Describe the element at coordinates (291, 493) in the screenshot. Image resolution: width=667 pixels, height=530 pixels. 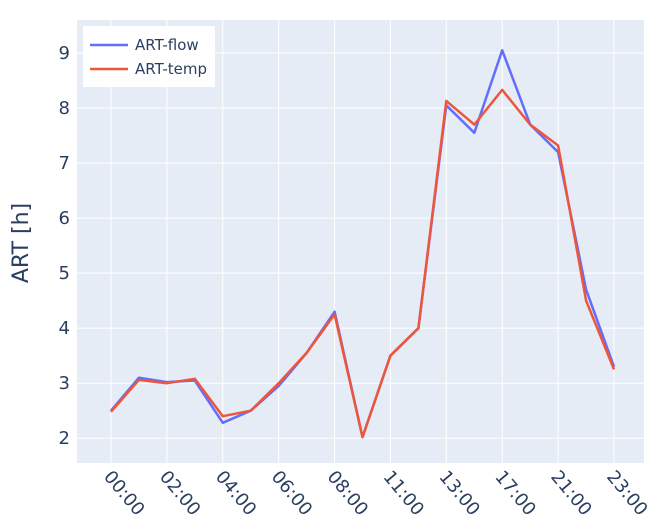
I see `x-tick-label: 06:00` at that location.